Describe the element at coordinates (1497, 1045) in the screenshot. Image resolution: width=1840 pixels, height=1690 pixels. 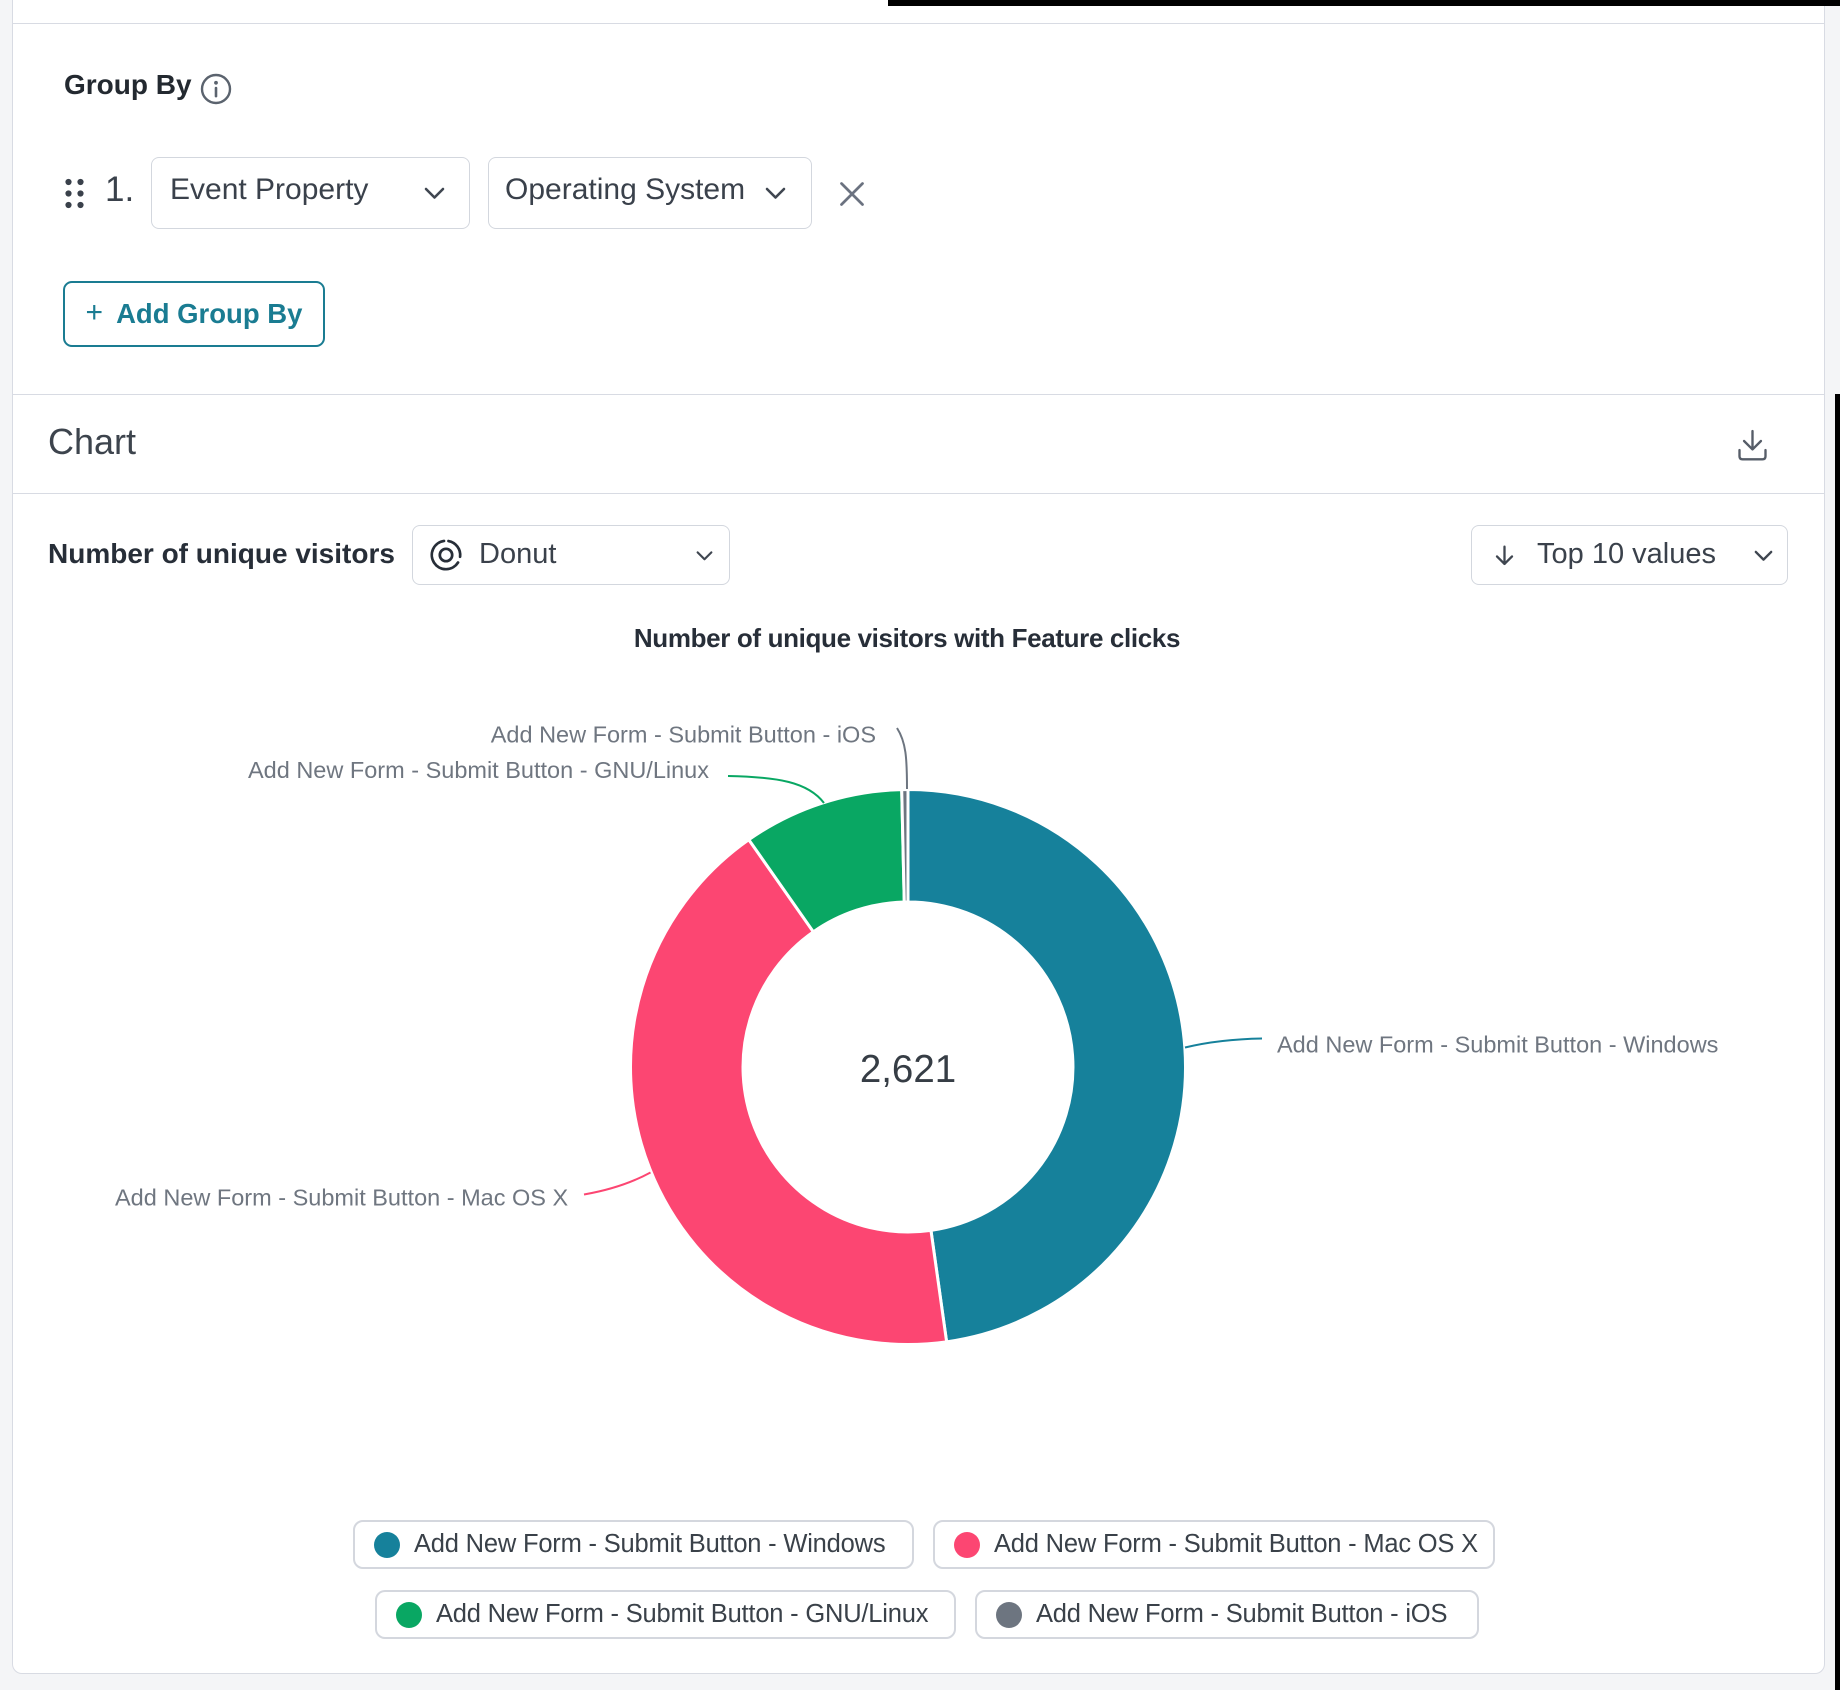
I see `svg-text:Add New Form - Submit Button -: Add New Form - Submit Button - Windows` at that location.